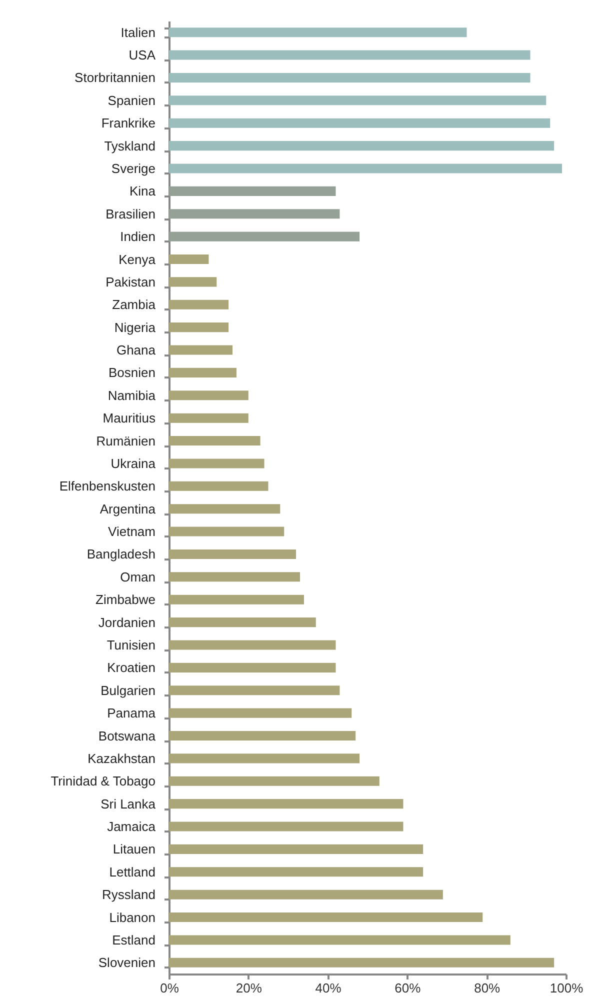 This screenshot has width=611, height=1000. What do you see at coordinates (132, 100) in the screenshot?
I see `y-tick-label: Spanien` at bounding box center [132, 100].